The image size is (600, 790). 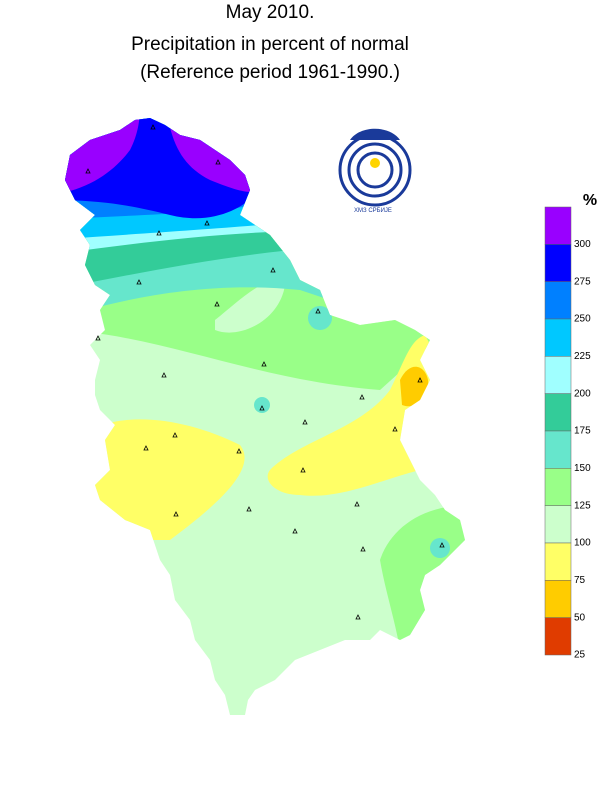 I want to click on logo: ХМЗ СРБИЈЕ, so click(x=375, y=171).